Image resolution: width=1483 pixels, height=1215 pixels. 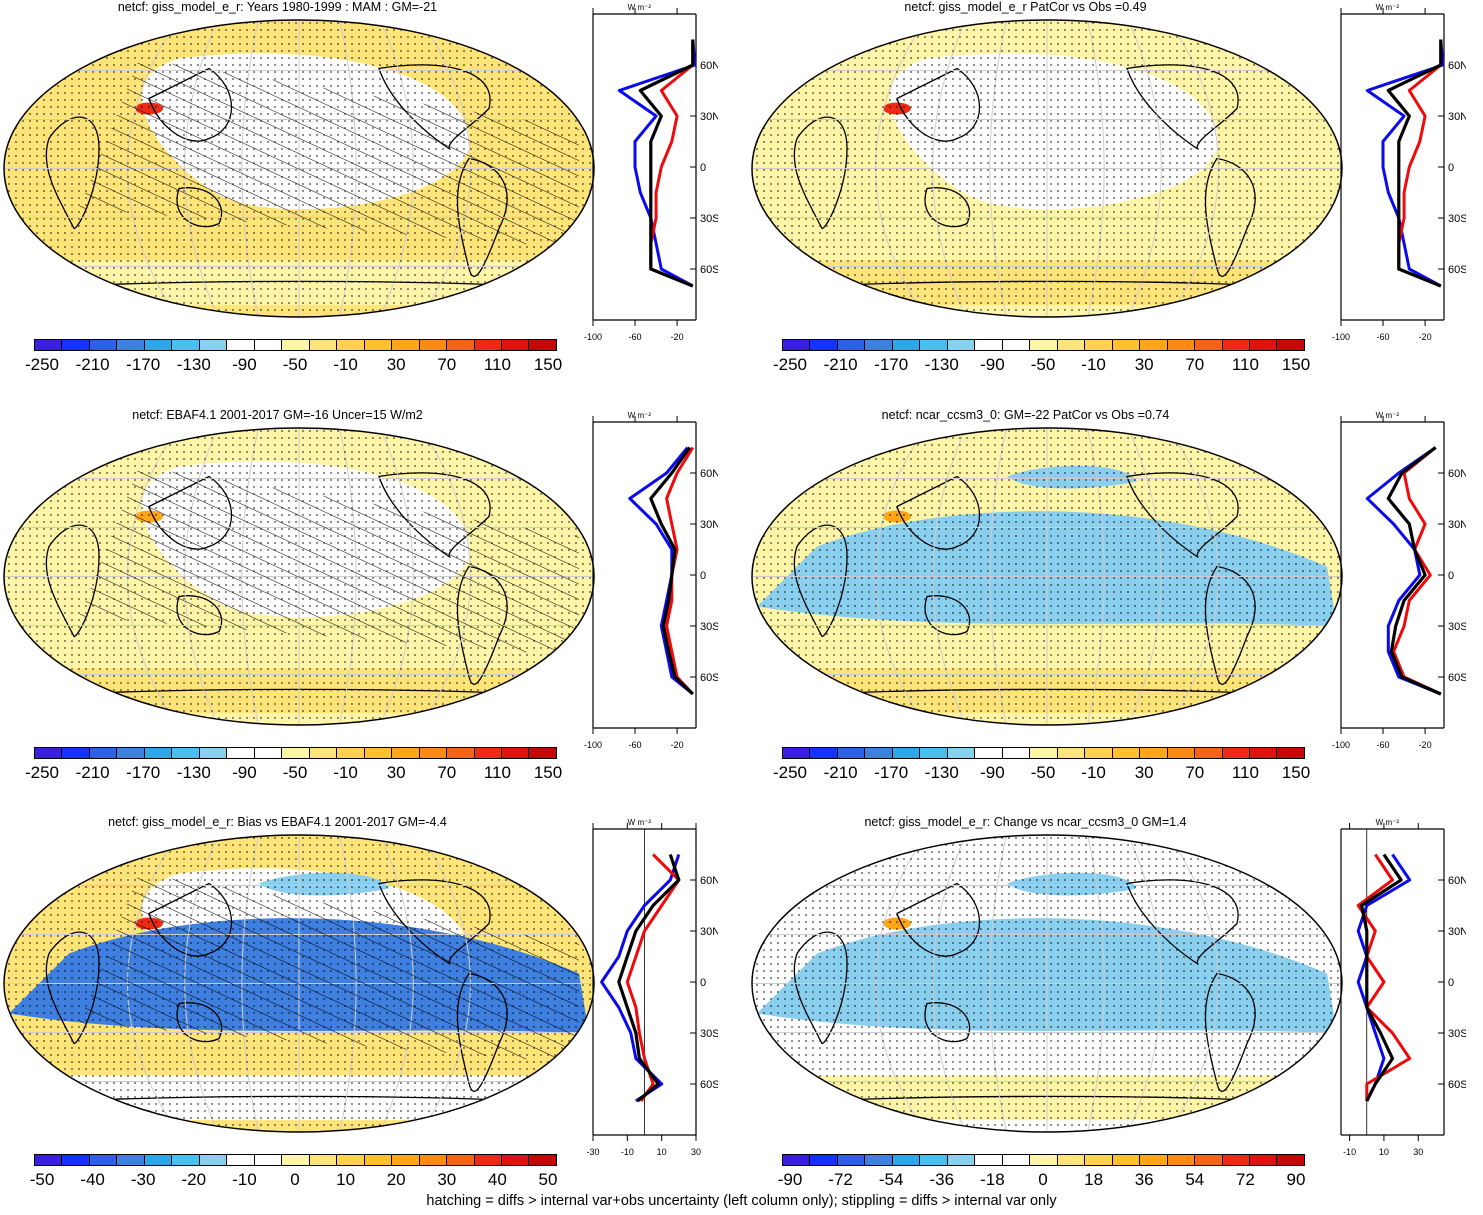 What do you see at coordinates (193, 772) in the screenshot?
I see `colorbar-tick-label: -130` at bounding box center [193, 772].